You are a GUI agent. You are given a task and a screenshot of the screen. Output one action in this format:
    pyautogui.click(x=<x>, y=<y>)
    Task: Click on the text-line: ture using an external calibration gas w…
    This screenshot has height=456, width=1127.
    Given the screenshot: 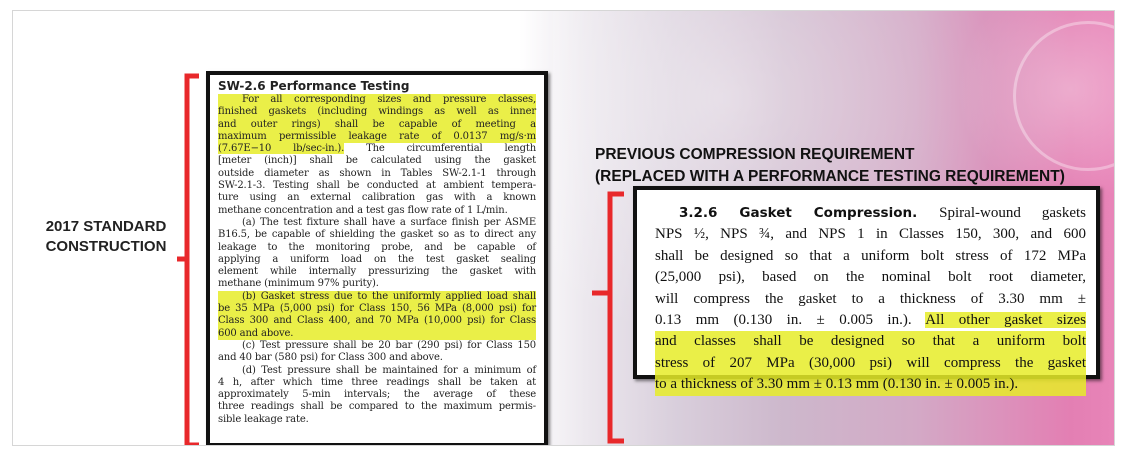 What is the action you would take?
    pyautogui.click(x=377, y=198)
    